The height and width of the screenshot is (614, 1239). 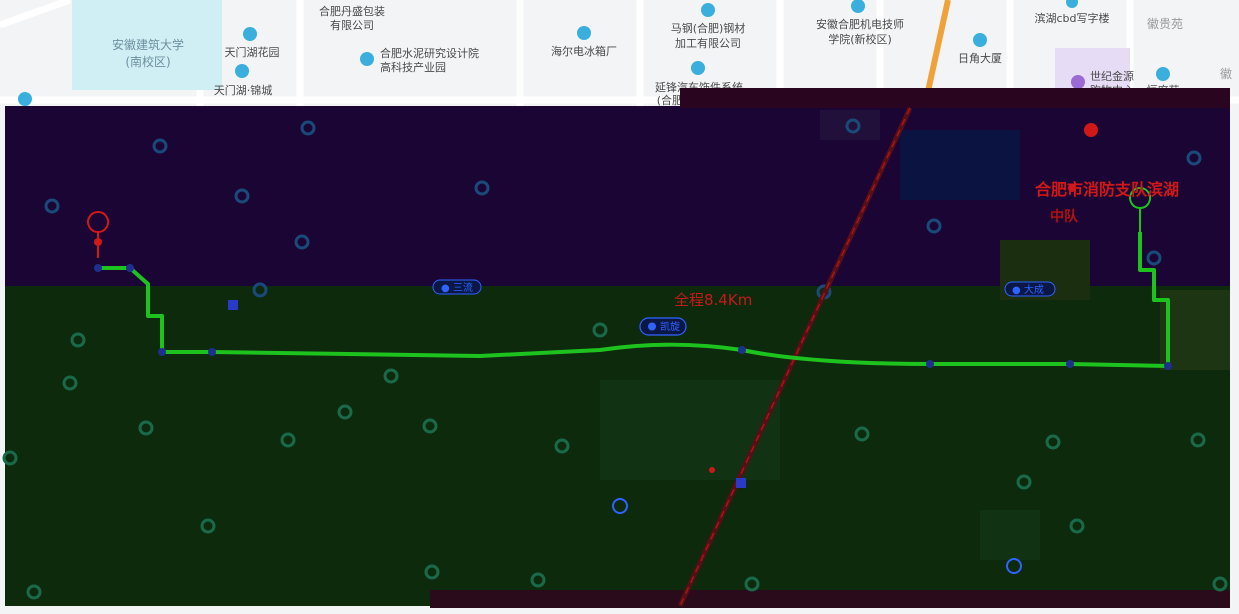 I want to click on poi-community-tianmenhu-garden: 天门湖花园, so click(x=252, y=43).